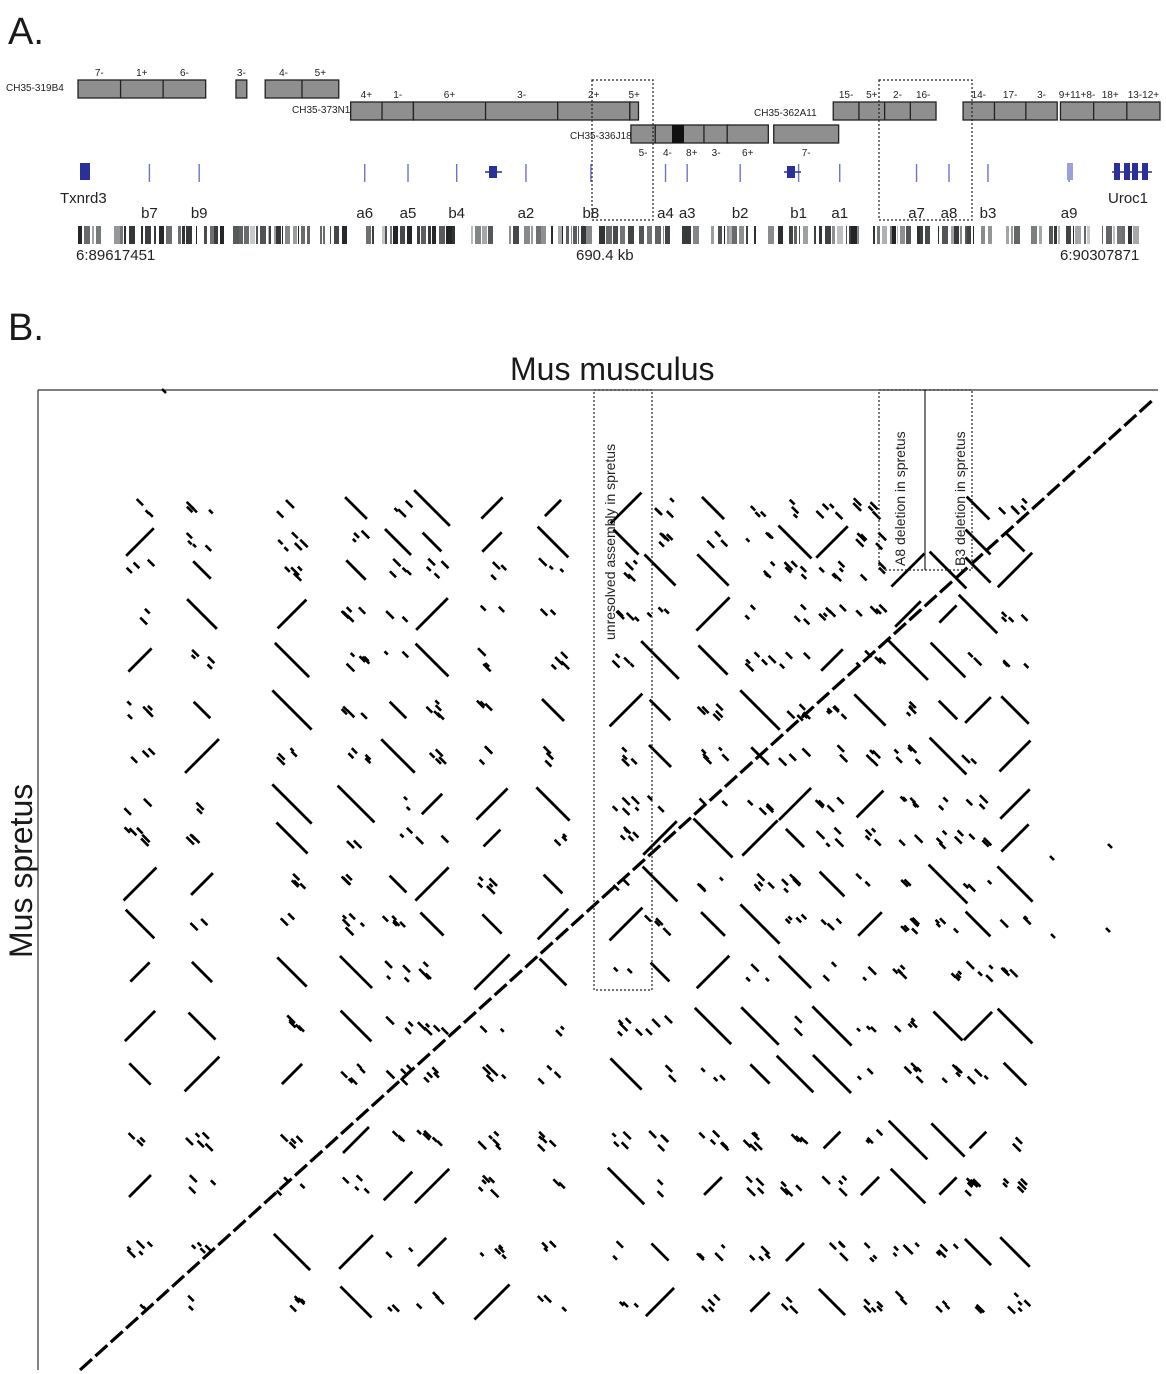 The width and height of the screenshot is (1166, 1374). I want to click on gene-label-txnrd3: Txnrd3, so click(83, 198).